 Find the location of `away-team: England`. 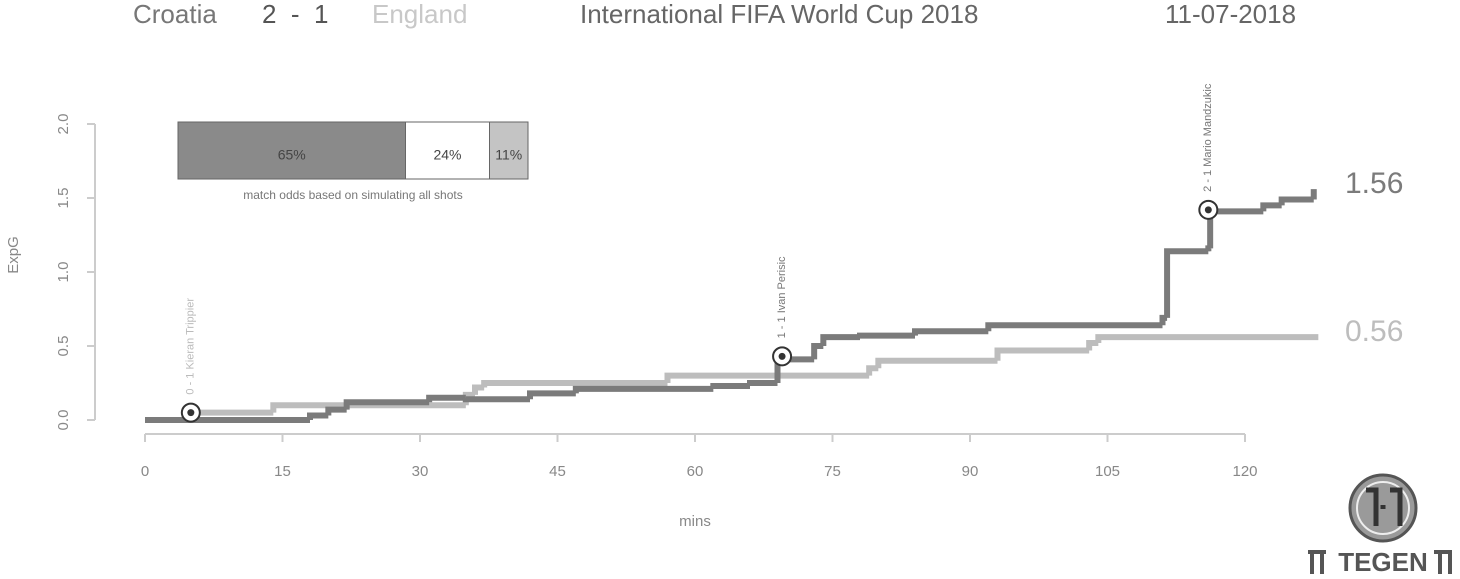

away-team: England is located at coordinates (419, 14).